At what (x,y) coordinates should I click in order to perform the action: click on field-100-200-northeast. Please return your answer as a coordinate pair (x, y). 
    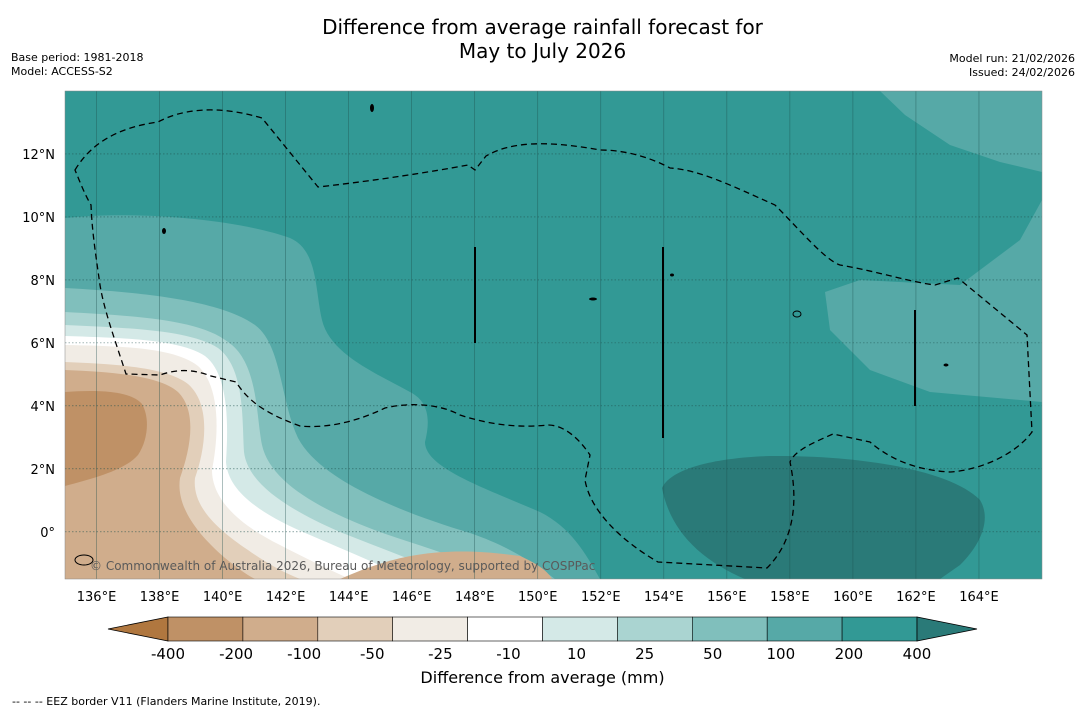
    Looking at the image, I should click on (961, 131).